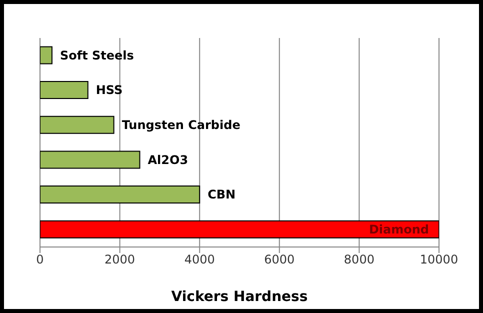  Describe the element at coordinates (279, 259) in the screenshot. I see `x-tick-label: 6000` at that location.